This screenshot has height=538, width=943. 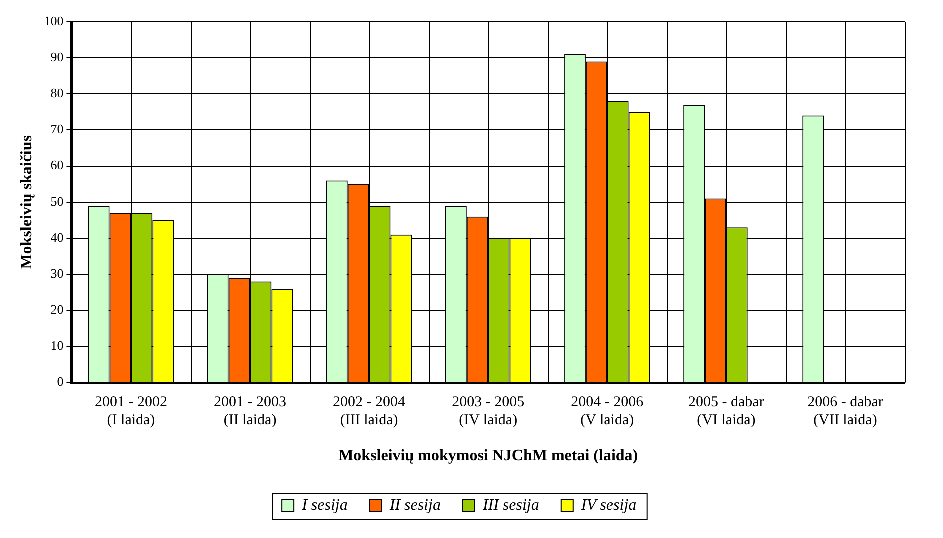 I want to click on y-tick-label: 60, so click(x=57, y=165).